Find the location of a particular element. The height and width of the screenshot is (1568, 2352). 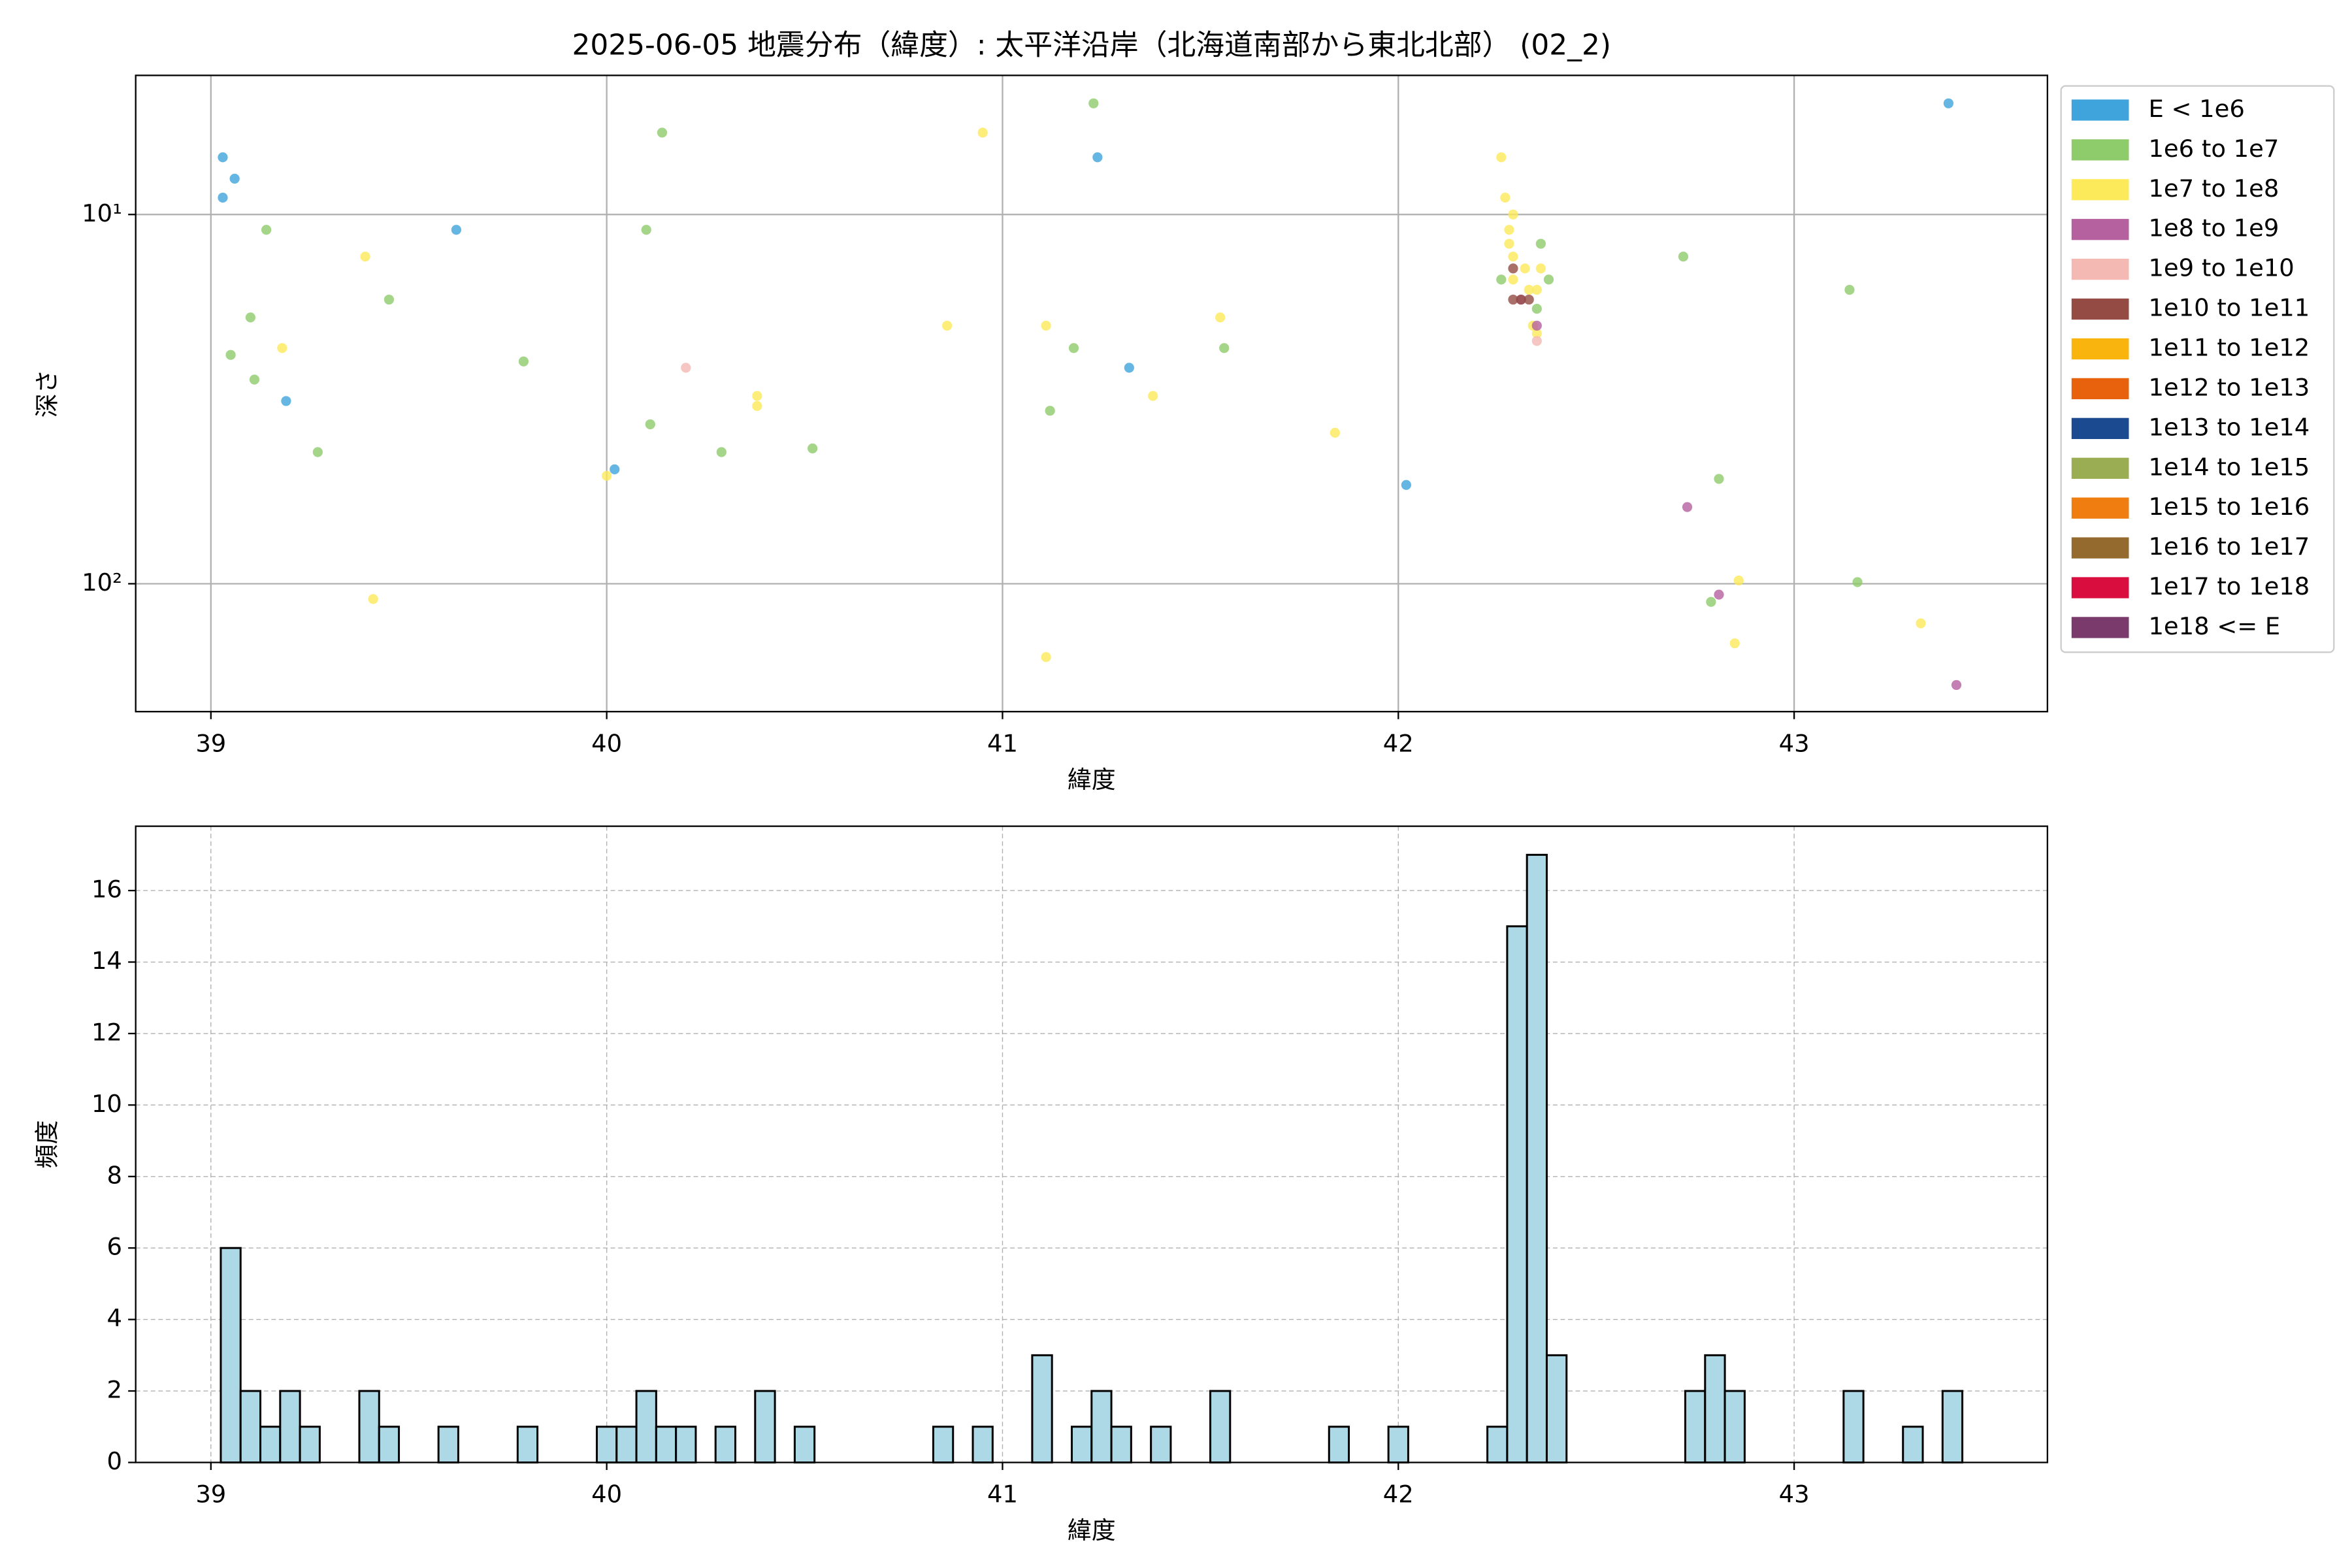

x-axis-label: 緯度 is located at coordinates (1092, 1530).